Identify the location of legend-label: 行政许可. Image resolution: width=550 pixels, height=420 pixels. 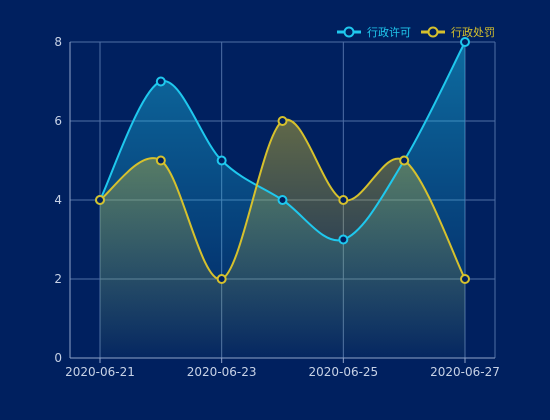
(389, 32).